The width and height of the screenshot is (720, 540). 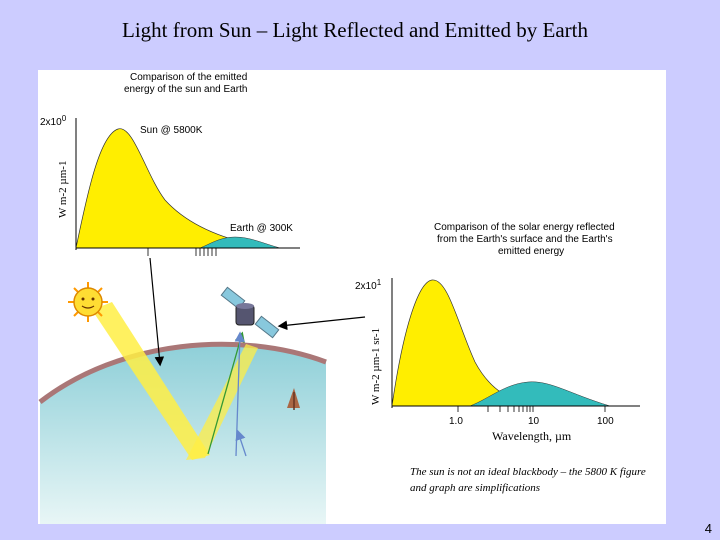 I want to click on reflected-light-beam, so click(x=222, y=402).